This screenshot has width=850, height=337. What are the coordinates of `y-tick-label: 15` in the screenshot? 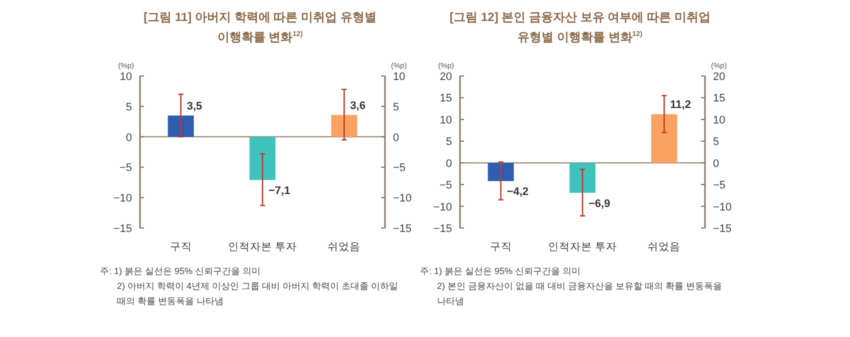 It's located at (446, 98).